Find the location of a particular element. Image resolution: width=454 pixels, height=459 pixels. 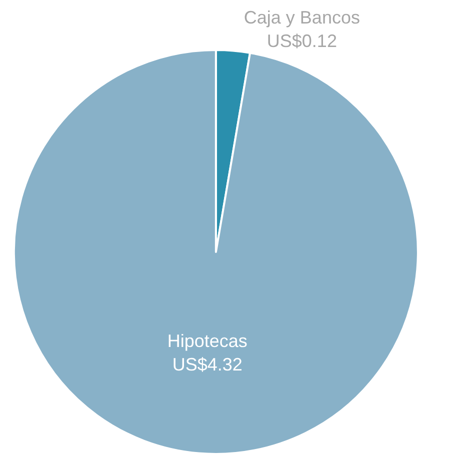

slice-label: Hipotecas is located at coordinates (207, 340).